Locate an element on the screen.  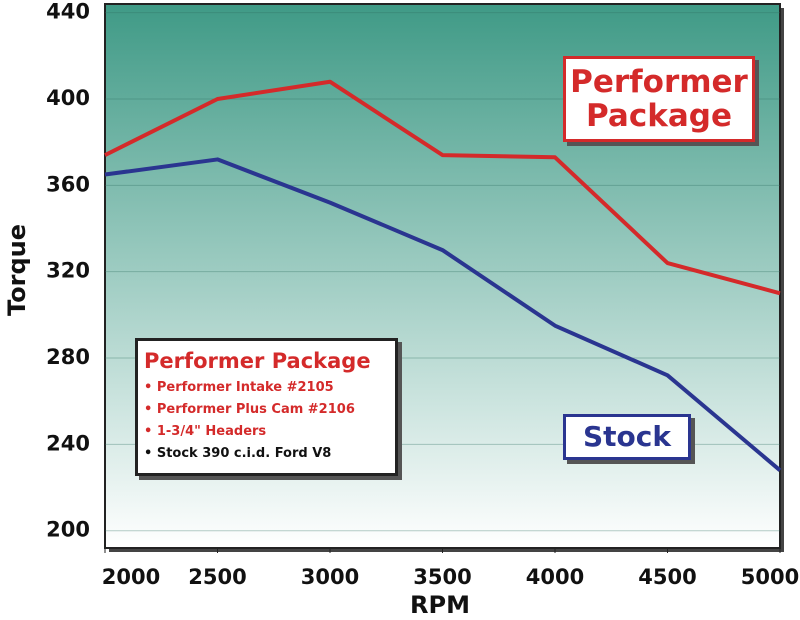
legend-item: • 1-3/4" Headers is located at coordinates (266, 432).